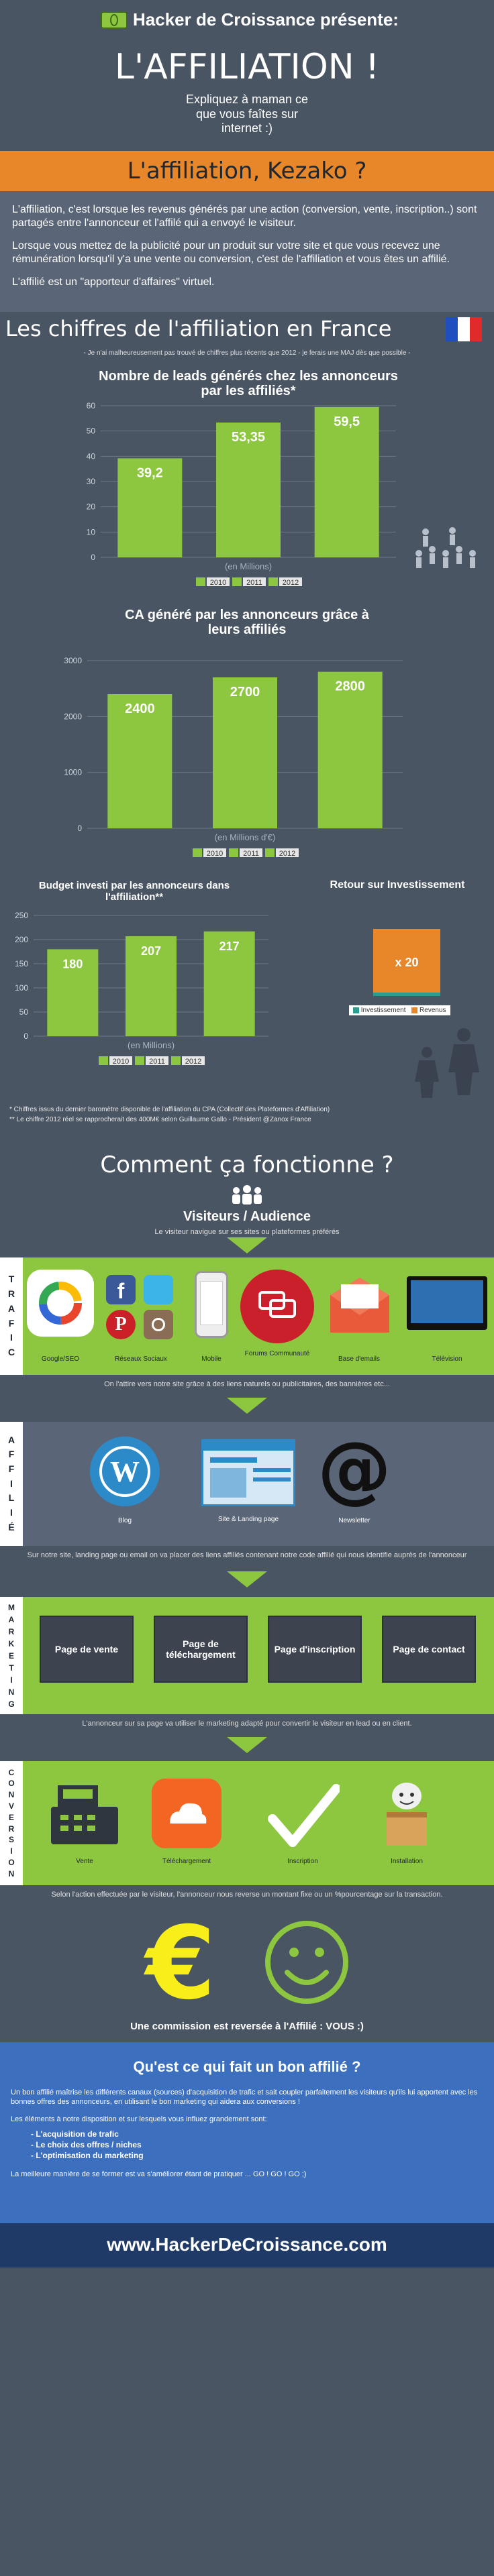 The image size is (494, 2576). I want to click on roi-title: Retour sur Investissement, so click(397, 885).